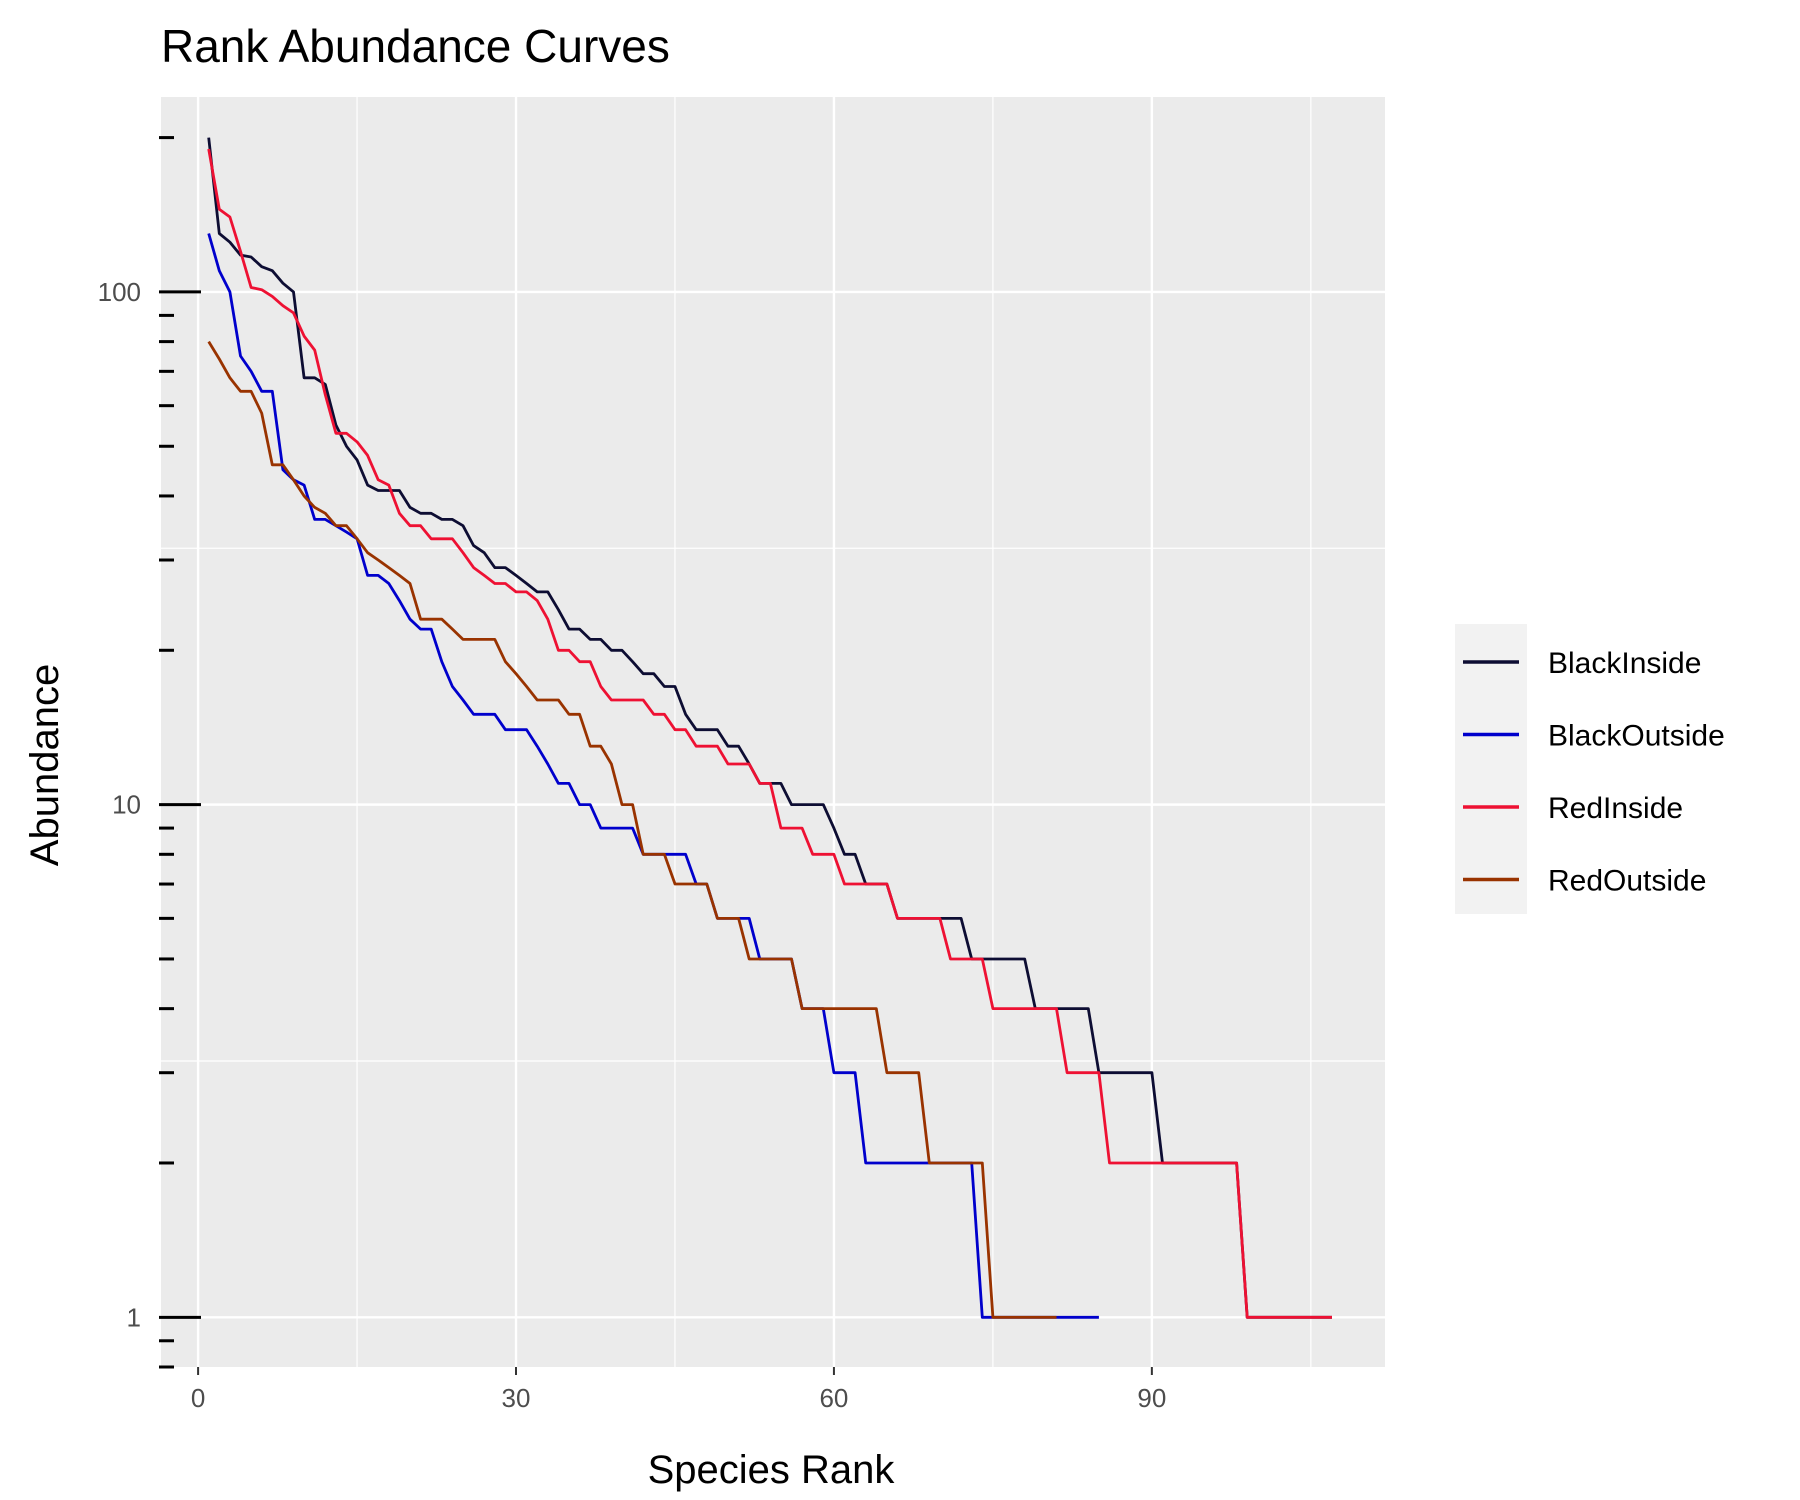 The width and height of the screenshot is (1800, 1500). Describe the element at coordinates (415, 46) in the screenshot. I see `chart-title: Rank Abundance Curves` at that location.